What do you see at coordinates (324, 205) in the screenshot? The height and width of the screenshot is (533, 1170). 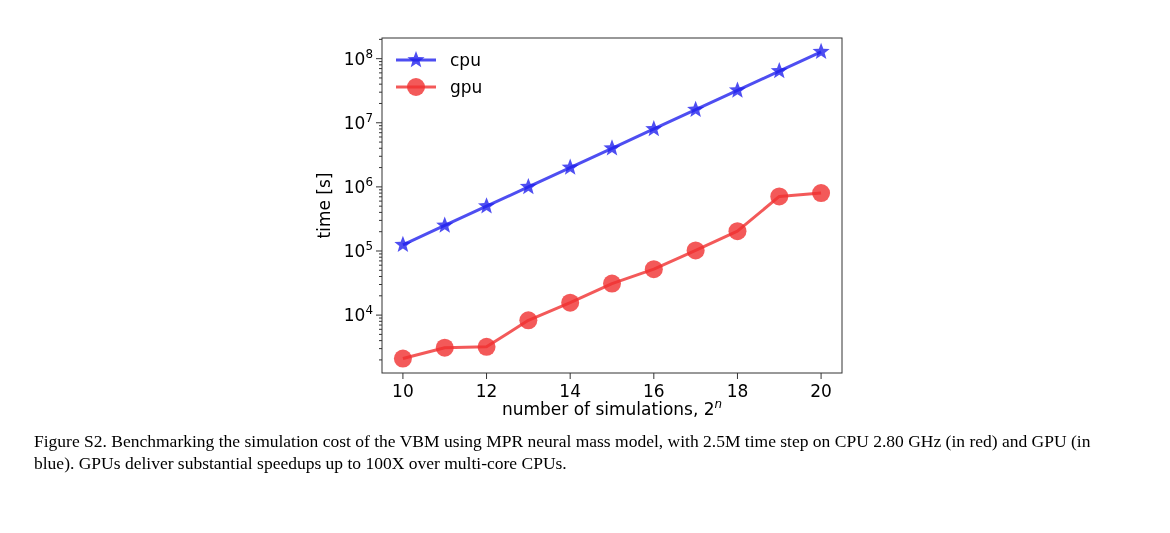 I see `y-axis-title: time [s]` at bounding box center [324, 205].